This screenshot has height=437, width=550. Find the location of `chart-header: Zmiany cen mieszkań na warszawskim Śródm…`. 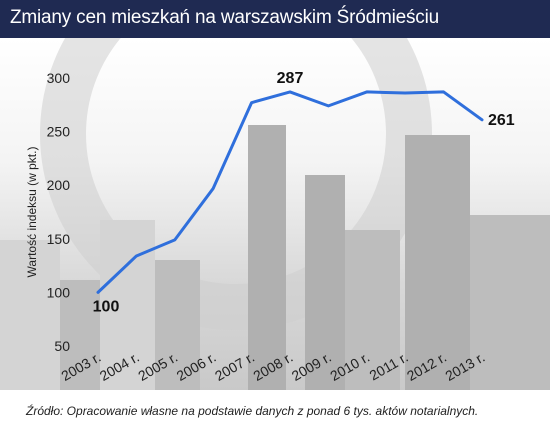

chart-header: Zmiany cen mieszkań na warszawskim Śródm… is located at coordinates (275, 19).